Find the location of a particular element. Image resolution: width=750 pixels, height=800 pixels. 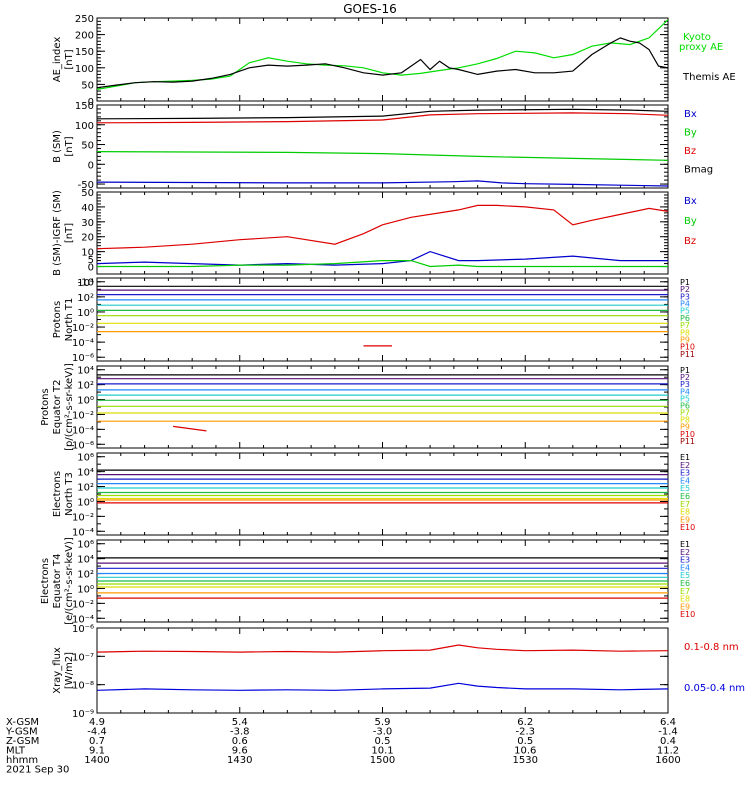

legend-label: P11 is located at coordinates (687, 354).